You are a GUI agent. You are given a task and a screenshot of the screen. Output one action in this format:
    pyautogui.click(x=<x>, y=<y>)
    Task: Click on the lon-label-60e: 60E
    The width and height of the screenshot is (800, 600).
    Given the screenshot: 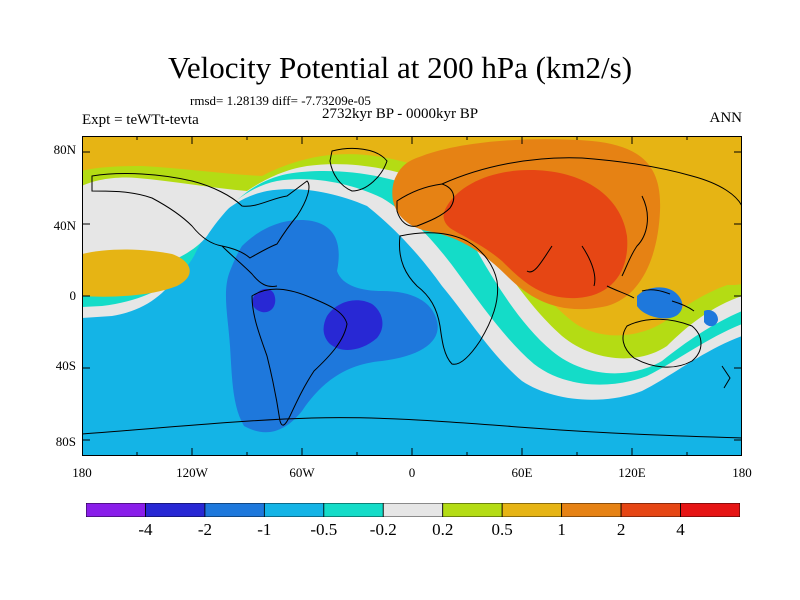 What is the action you would take?
    pyautogui.click(x=522, y=472)
    